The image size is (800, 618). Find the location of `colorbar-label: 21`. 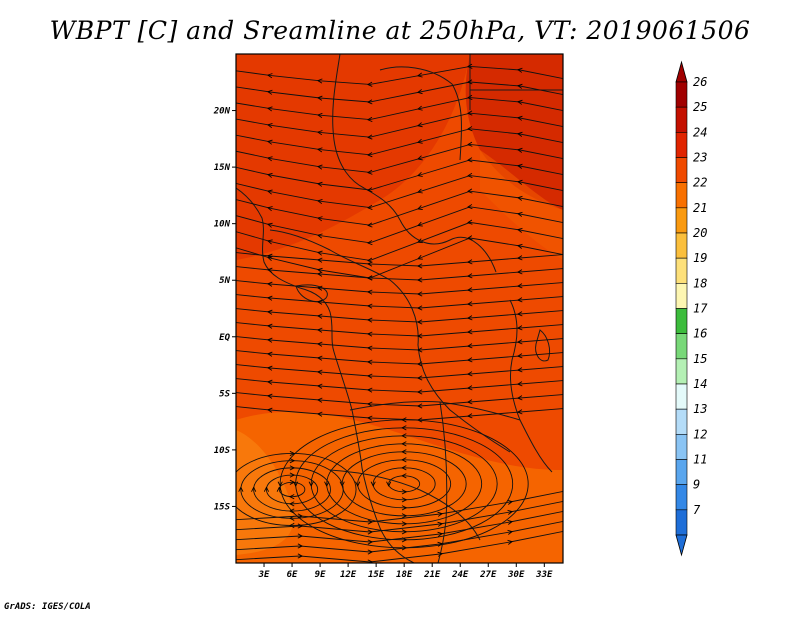

colorbar-label: 21 is located at coordinates (700, 208).